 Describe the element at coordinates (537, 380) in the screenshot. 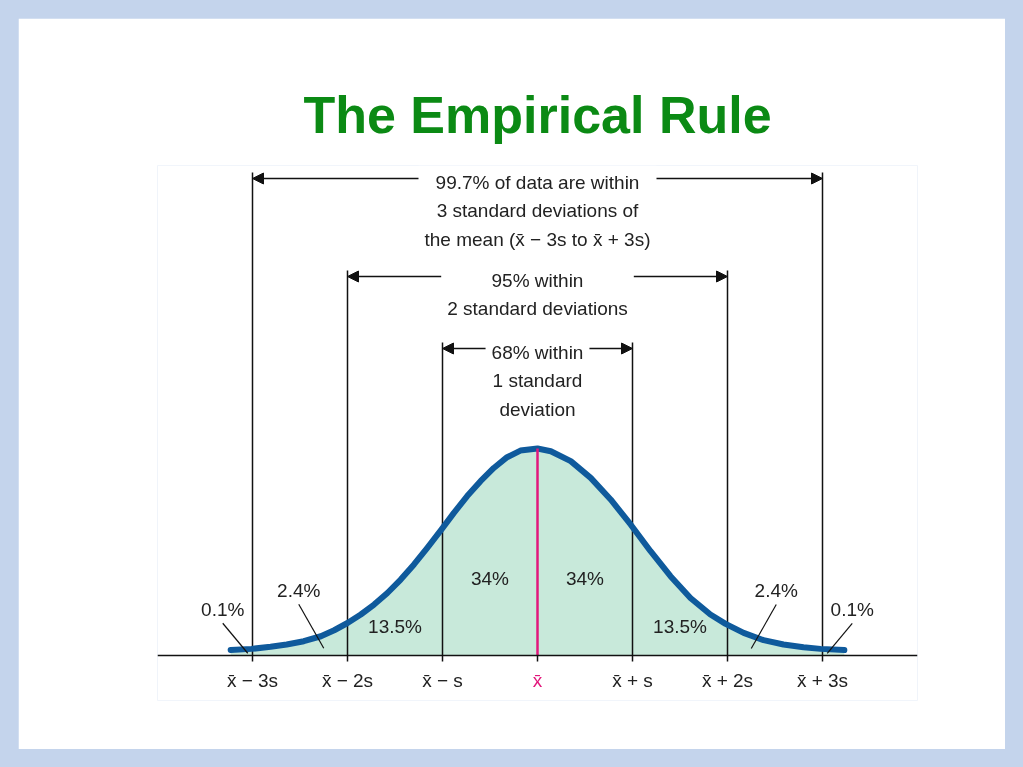

I see `text: 68% within 1 standard deviation` at that location.